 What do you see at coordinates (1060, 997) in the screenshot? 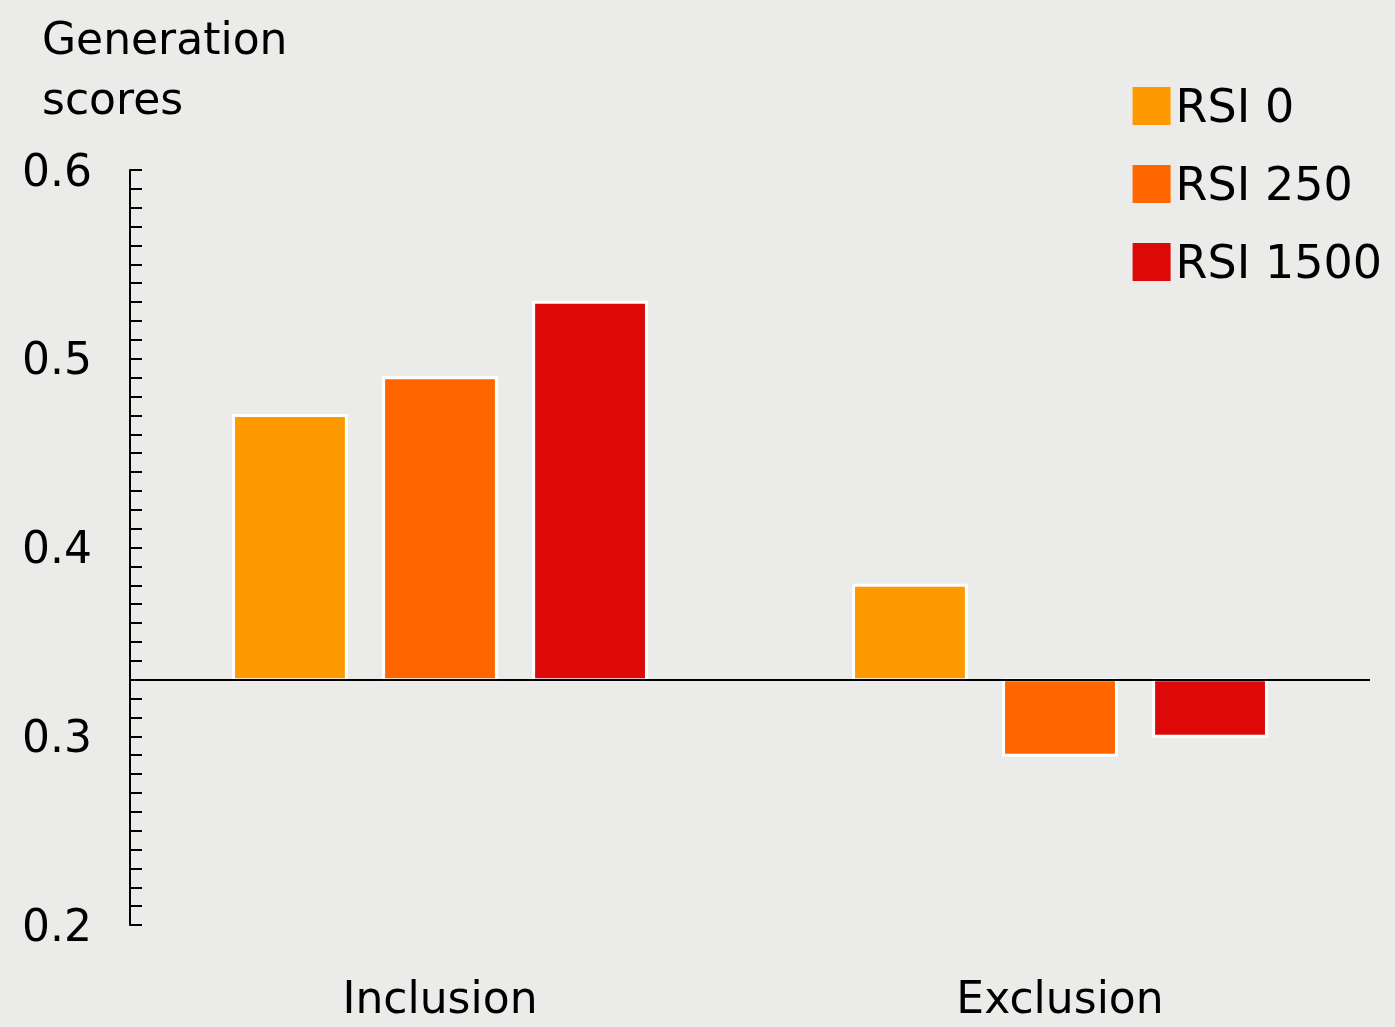
I see `x-tick-label: Exclusion` at bounding box center [1060, 997].